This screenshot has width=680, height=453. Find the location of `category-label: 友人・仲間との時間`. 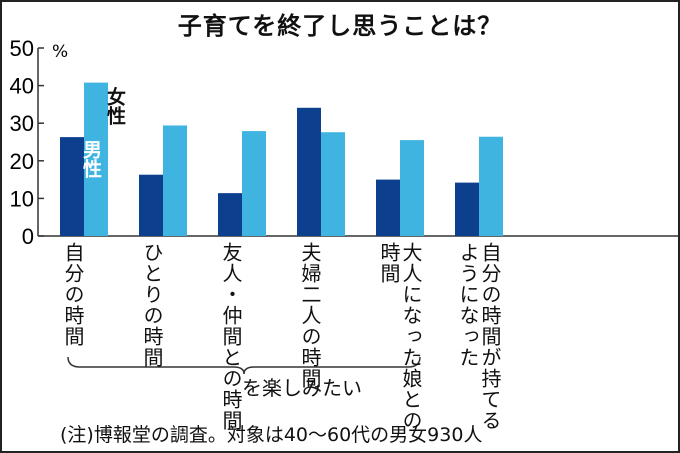

category-label: 友人・仲間との時間 is located at coordinates (231, 336).